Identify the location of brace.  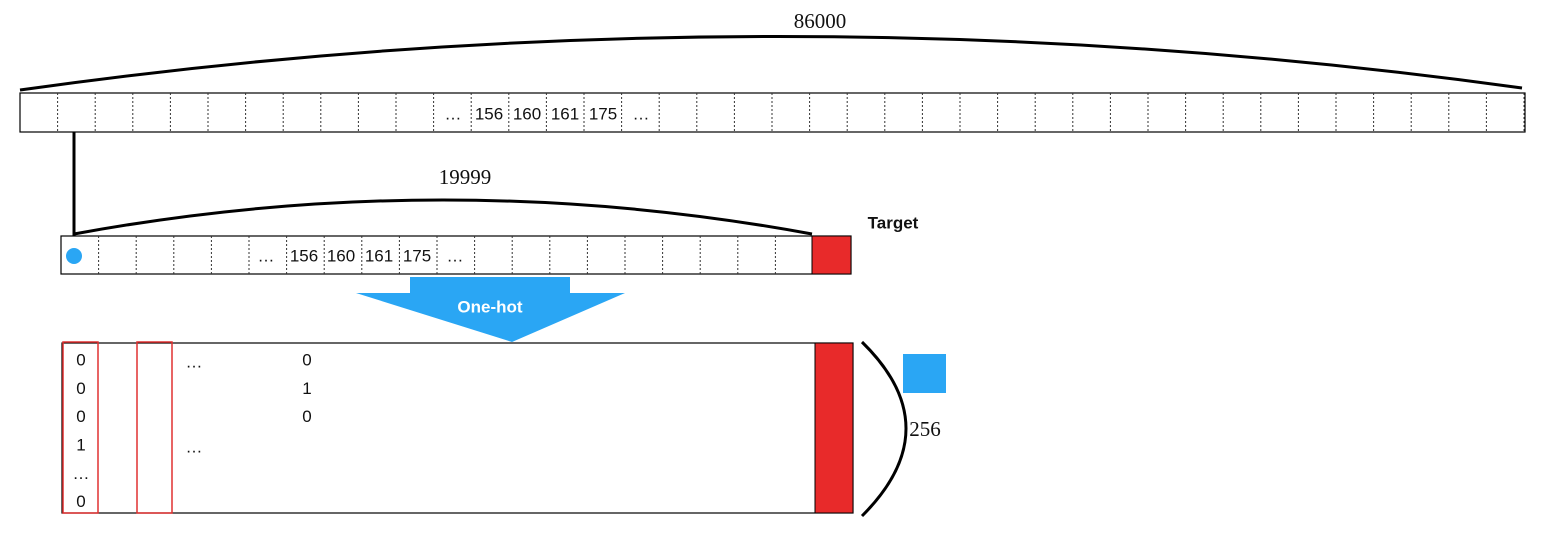
(884, 429).